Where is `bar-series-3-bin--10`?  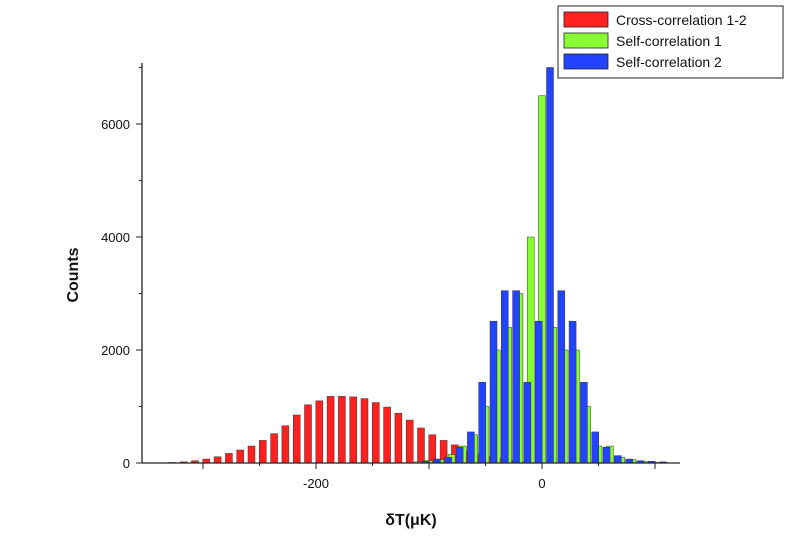 bar-series-3-bin--10 is located at coordinates (538, 392).